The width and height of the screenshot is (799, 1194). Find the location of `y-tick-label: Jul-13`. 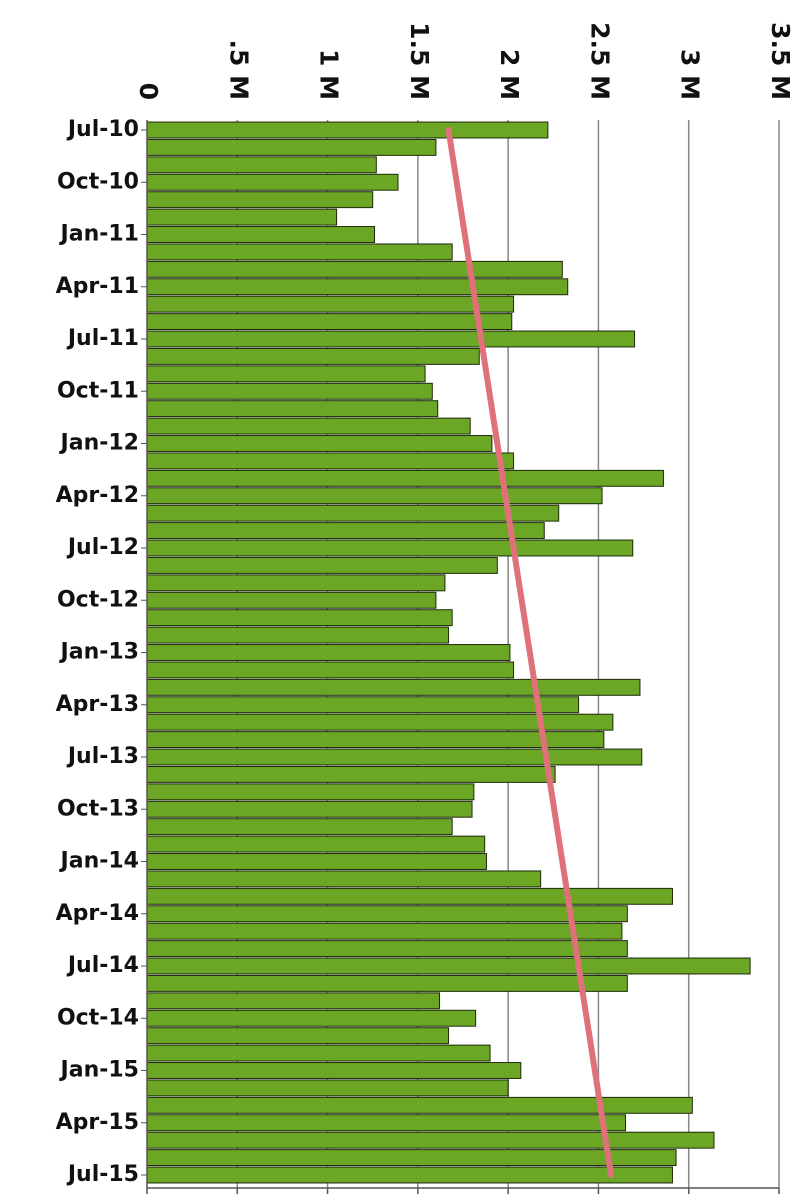

y-tick-label: Jul-13 is located at coordinates (102, 756).